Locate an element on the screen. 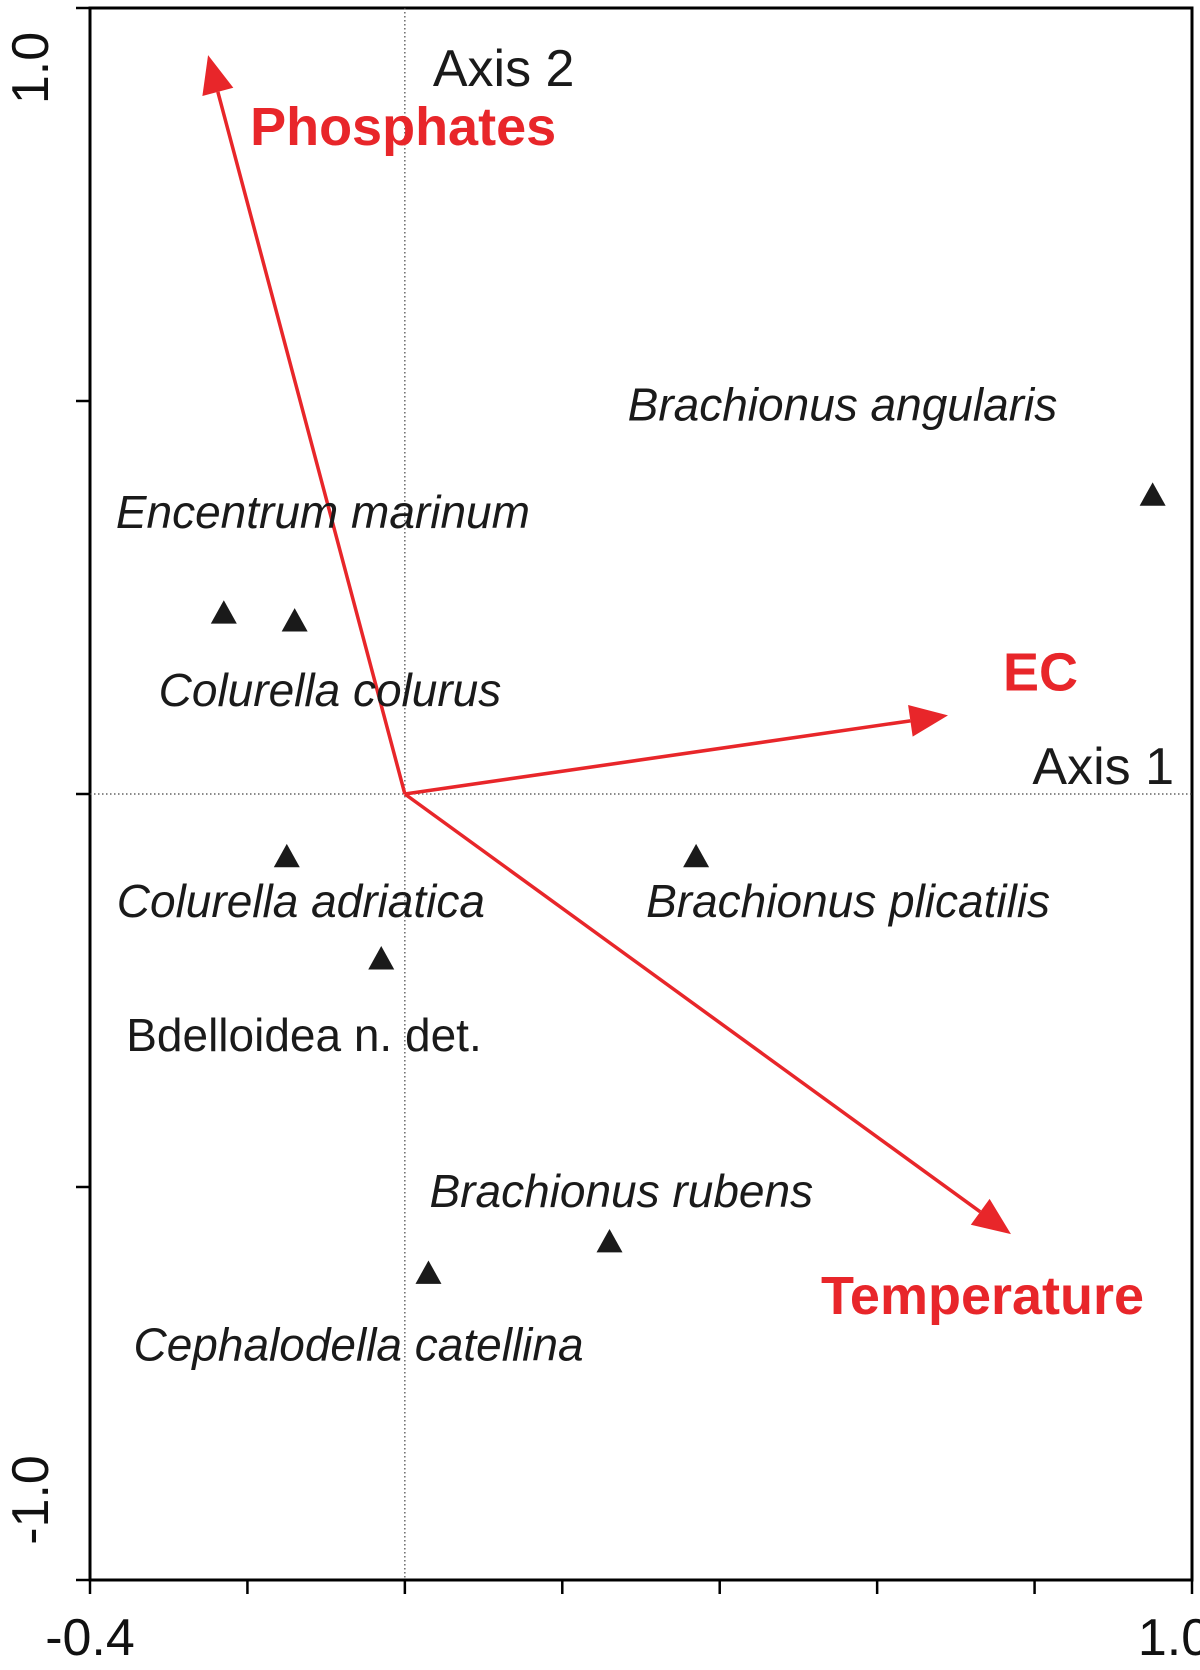  species-label-1: Encentrum marinum is located at coordinates (323, 512).